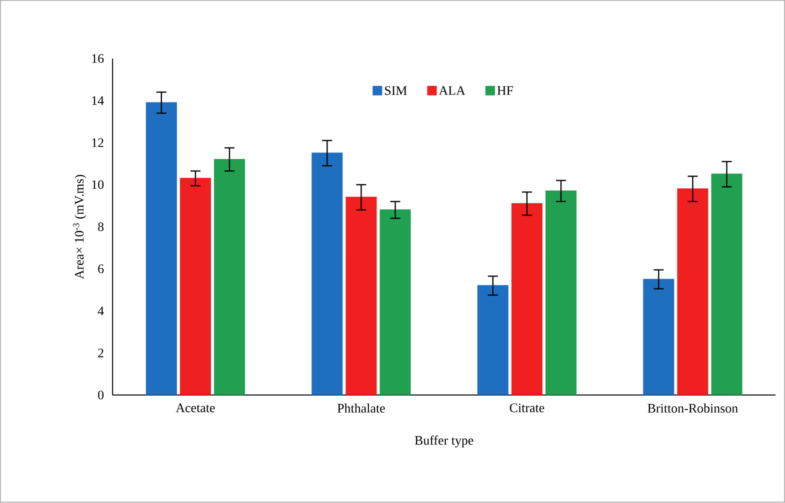 The width and height of the screenshot is (785, 503). Describe the element at coordinates (693, 408) in the screenshot. I see `x-tick-label: Britton-Robinson` at that location.